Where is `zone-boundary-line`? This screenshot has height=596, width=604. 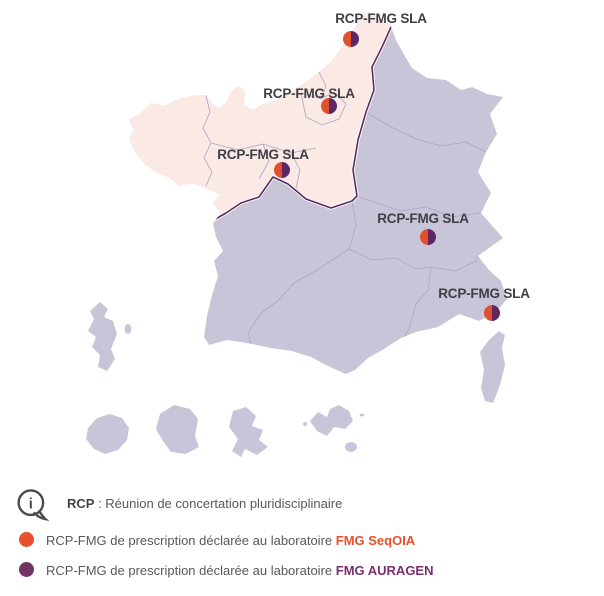
zone-boundary-line is located at coordinates (302, 123).